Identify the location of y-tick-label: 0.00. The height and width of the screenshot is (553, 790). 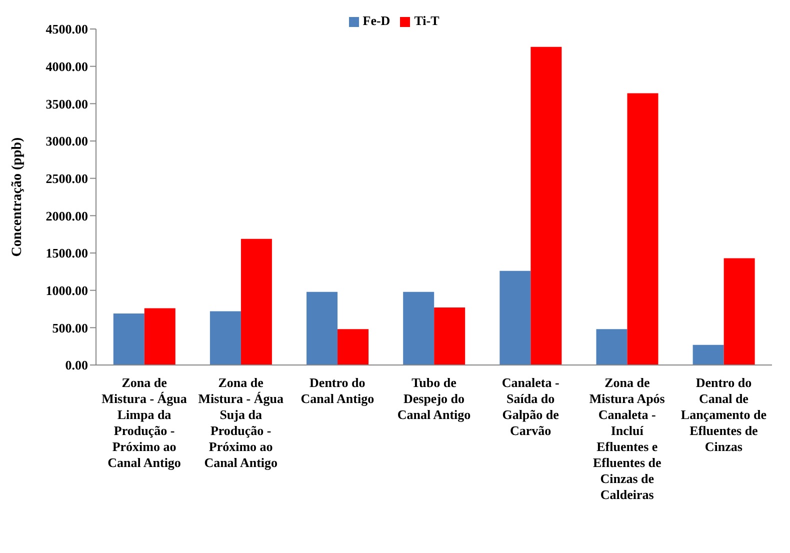
(76, 365).